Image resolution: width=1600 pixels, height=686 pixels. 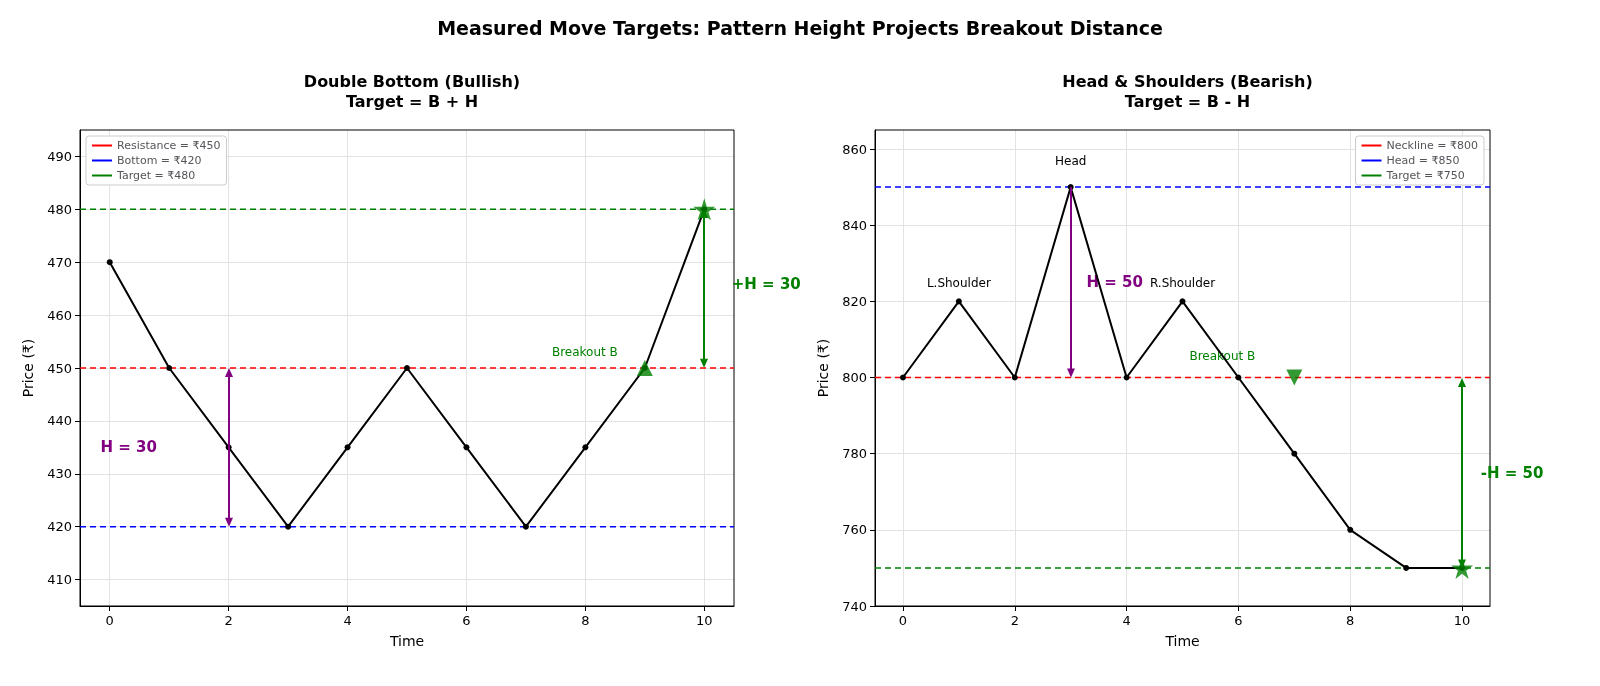 I want to click on y-tick-label: 480, so click(x=59, y=209).